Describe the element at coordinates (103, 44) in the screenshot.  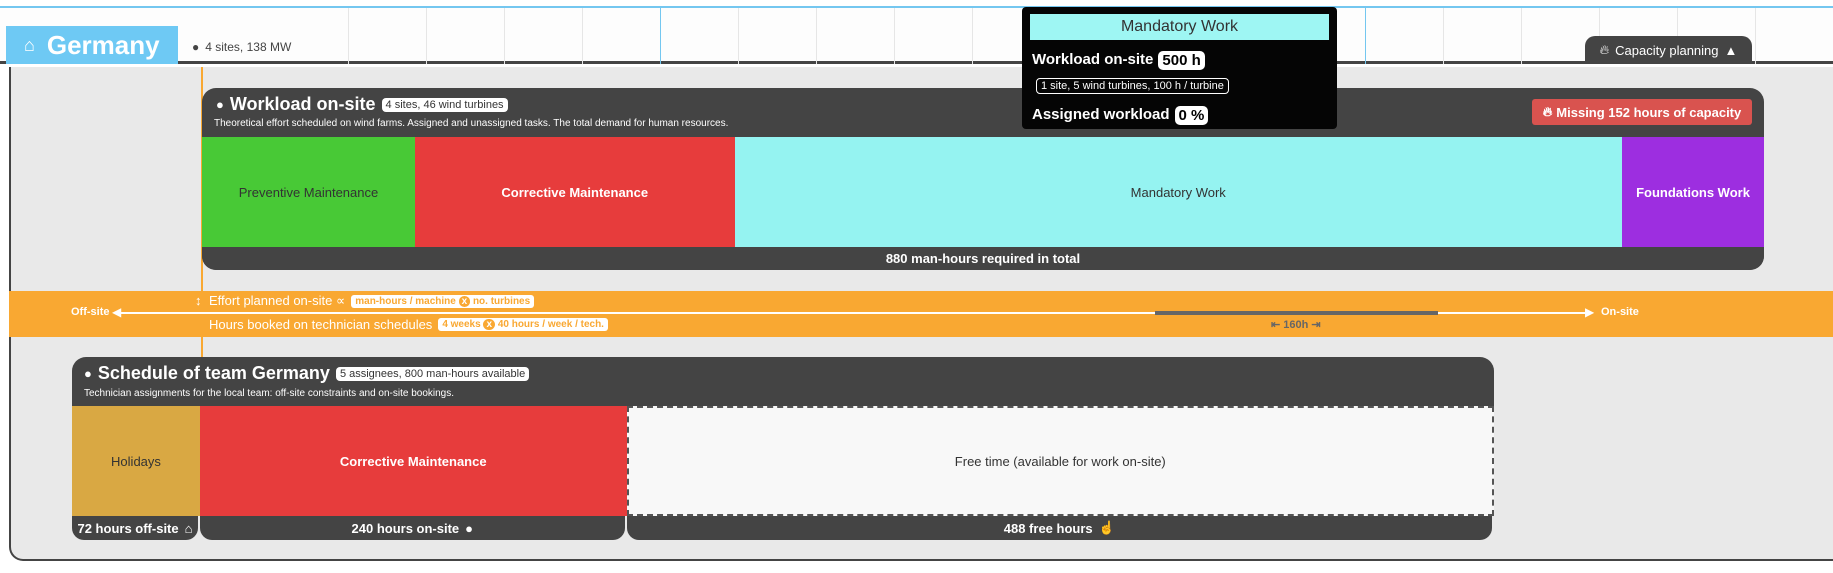
I see `country-name: Germany` at that location.